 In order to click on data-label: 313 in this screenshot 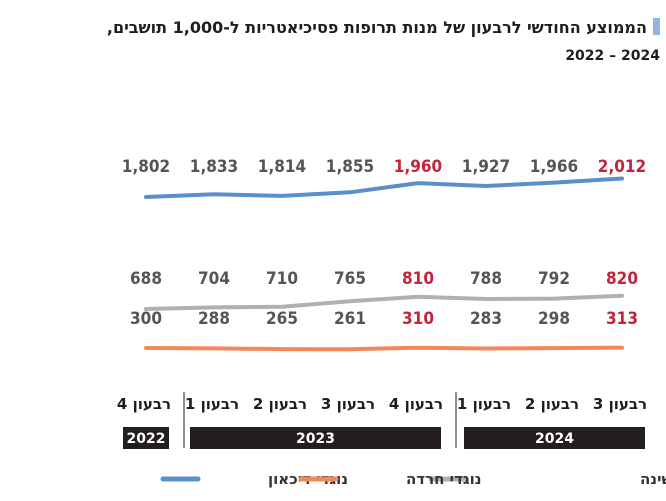, I will do `click(622, 319)`.